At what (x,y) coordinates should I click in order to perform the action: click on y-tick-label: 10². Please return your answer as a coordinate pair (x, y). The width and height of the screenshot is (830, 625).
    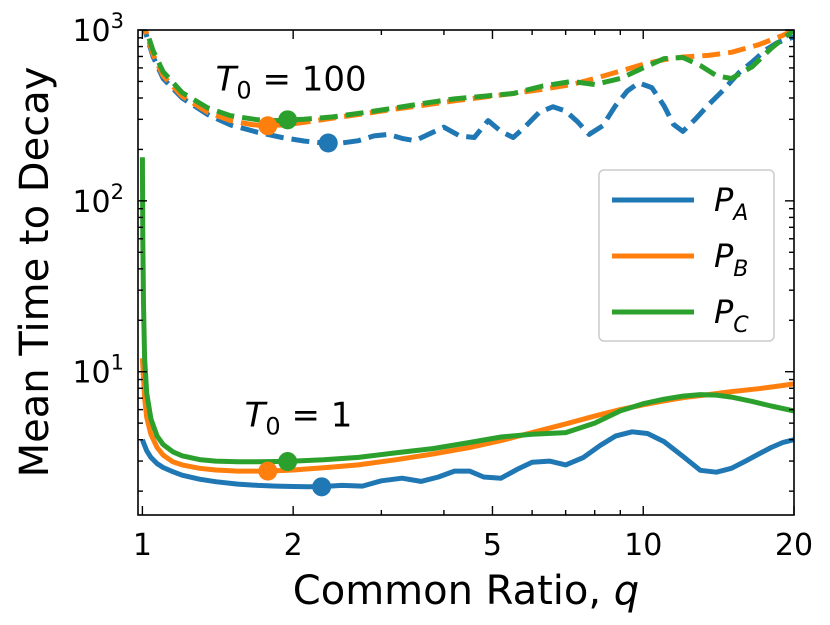
    Looking at the image, I should click on (98, 200).